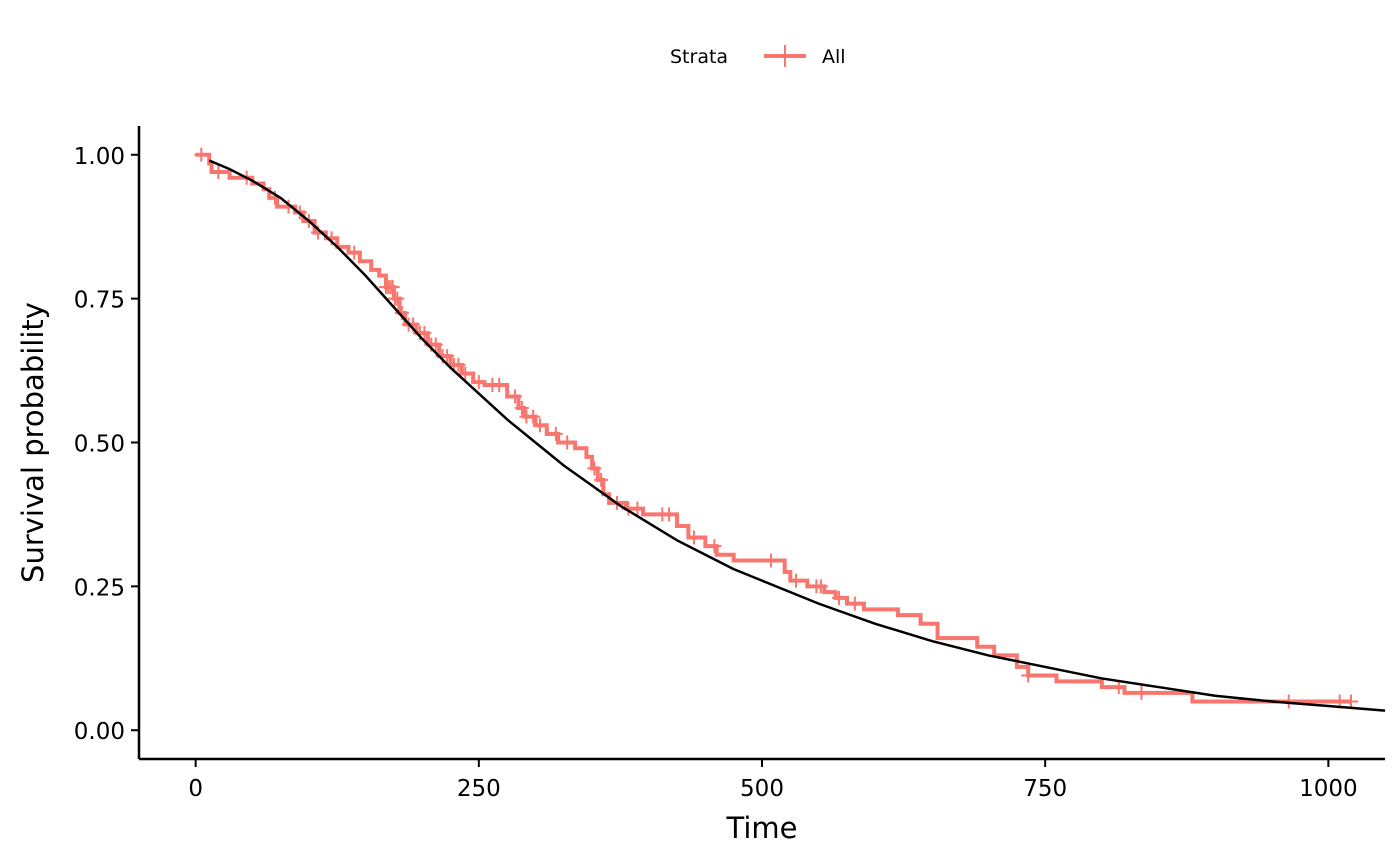 This screenshot has height=866, width=1400. Describe the element at coordinates (99, 732) in the screenshot. I see `y-tick-label: 0.00` at that location.